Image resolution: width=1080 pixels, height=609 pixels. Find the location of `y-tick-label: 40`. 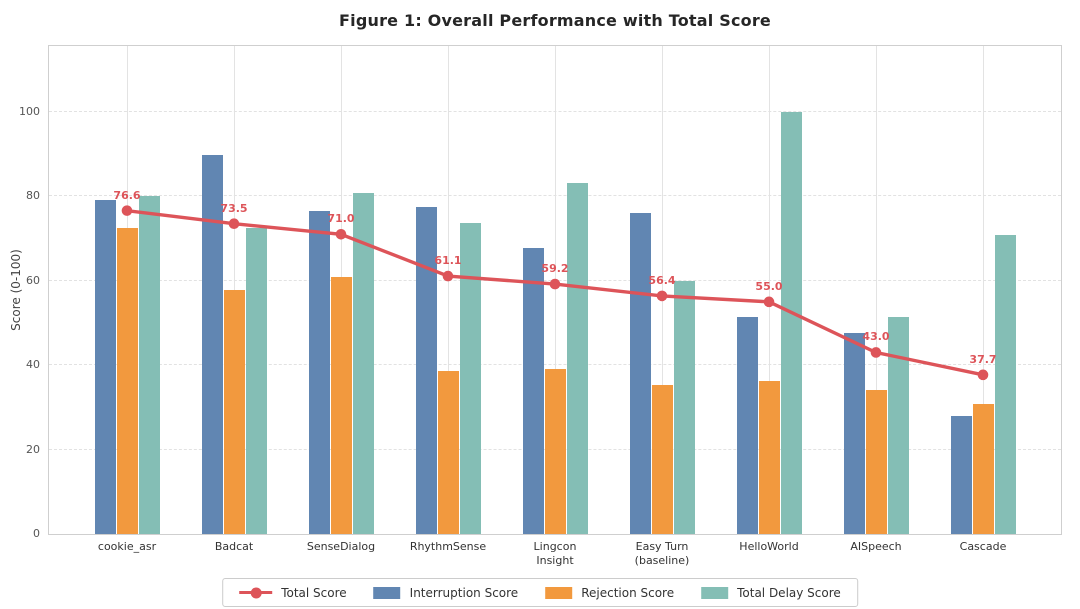

y-tick-label: 40 is located at coordinates (33, 365).